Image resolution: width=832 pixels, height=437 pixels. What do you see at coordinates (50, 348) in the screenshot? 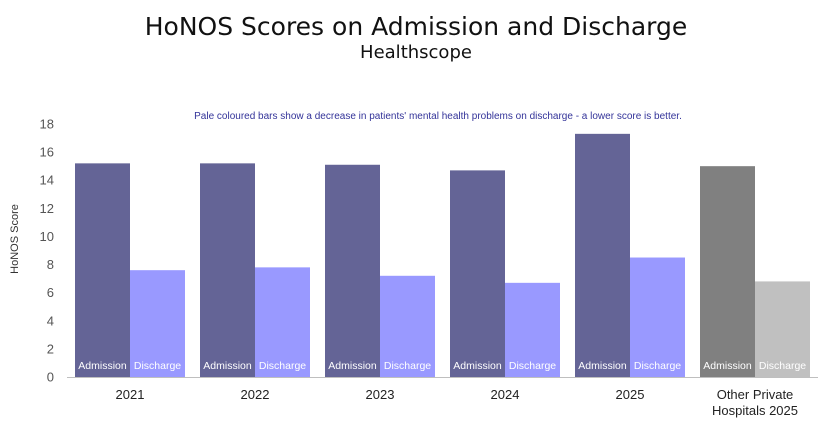
I see `y-tick-label: 2` at bounding box center [50, 348].